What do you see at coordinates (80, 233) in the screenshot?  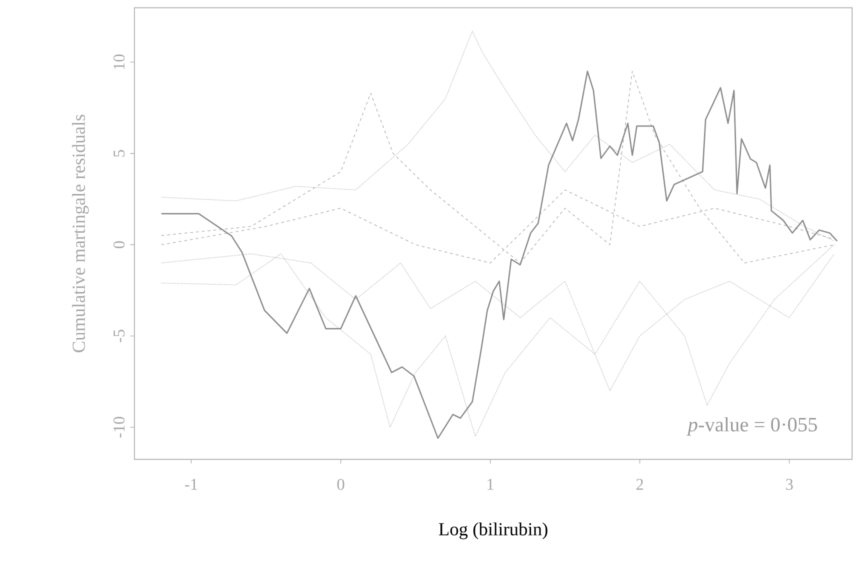 I see `y-axis-title: Cumulative martingale residuals` at bounding box center [80, 233].